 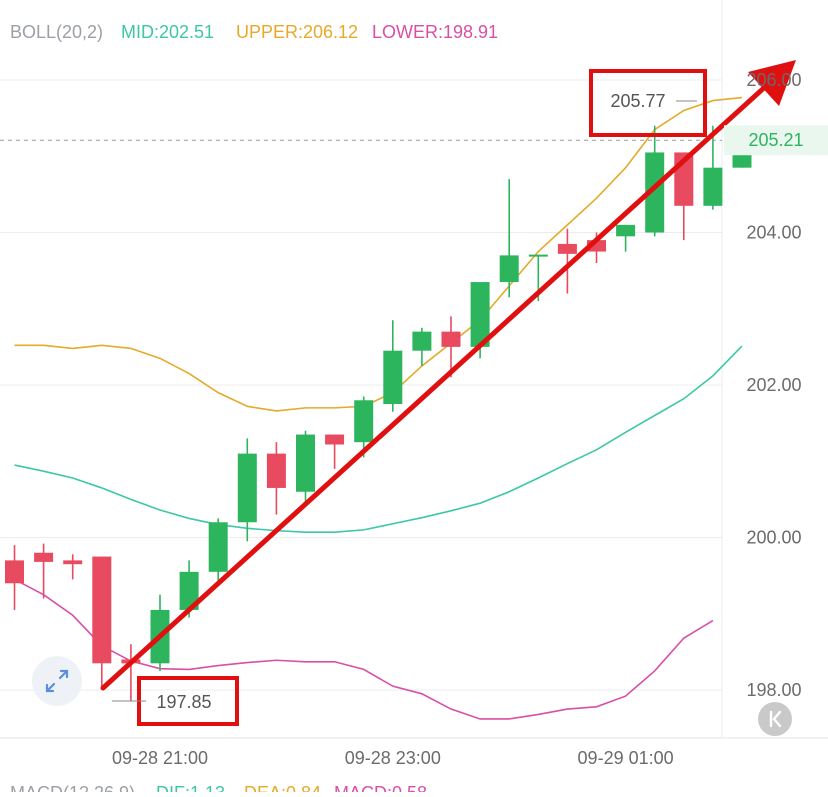 I want to click on low-price-label: 197.85, so click(x=183, y=702).